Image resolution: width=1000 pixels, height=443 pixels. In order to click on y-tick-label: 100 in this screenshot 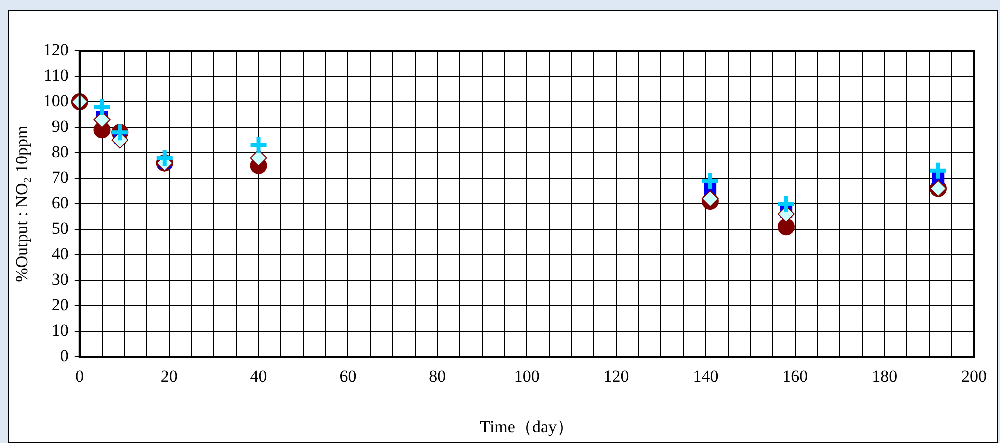, I will do `click(56, 101)`.